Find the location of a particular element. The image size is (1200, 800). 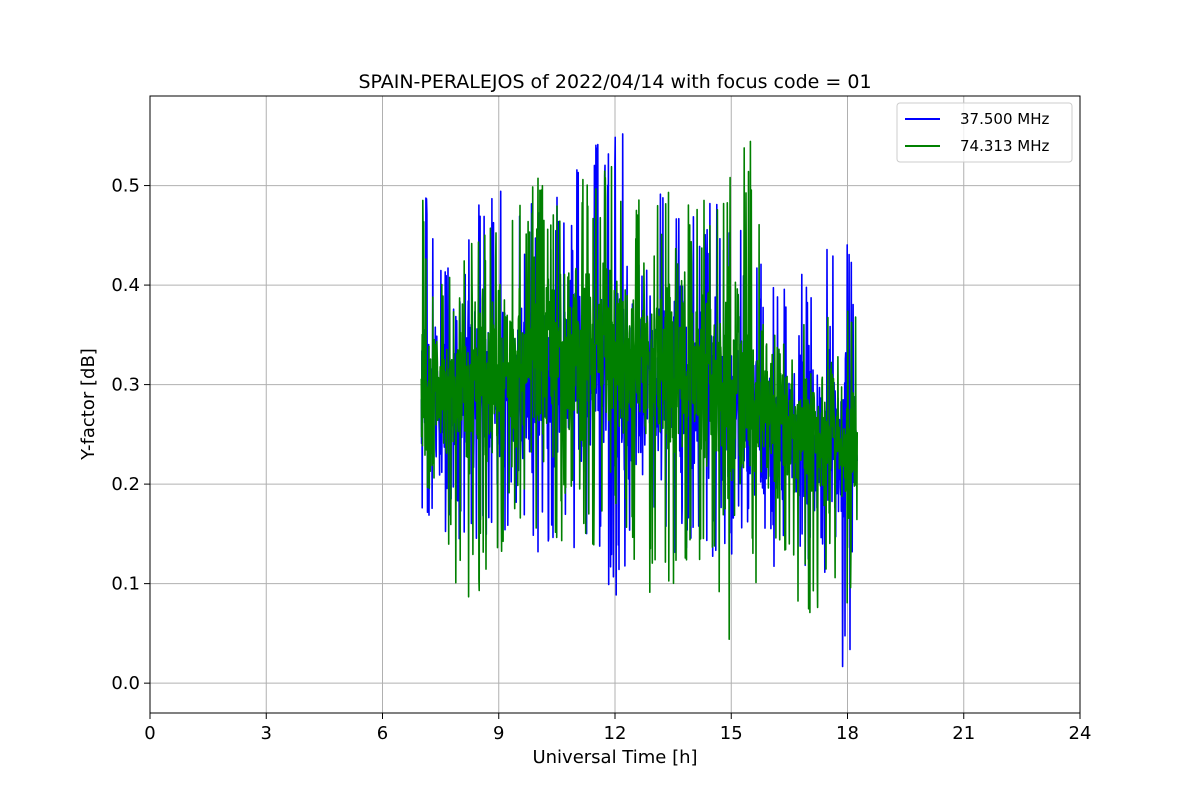

x-axis-label: Universal Time [h] is located at coordinates (614, 757).